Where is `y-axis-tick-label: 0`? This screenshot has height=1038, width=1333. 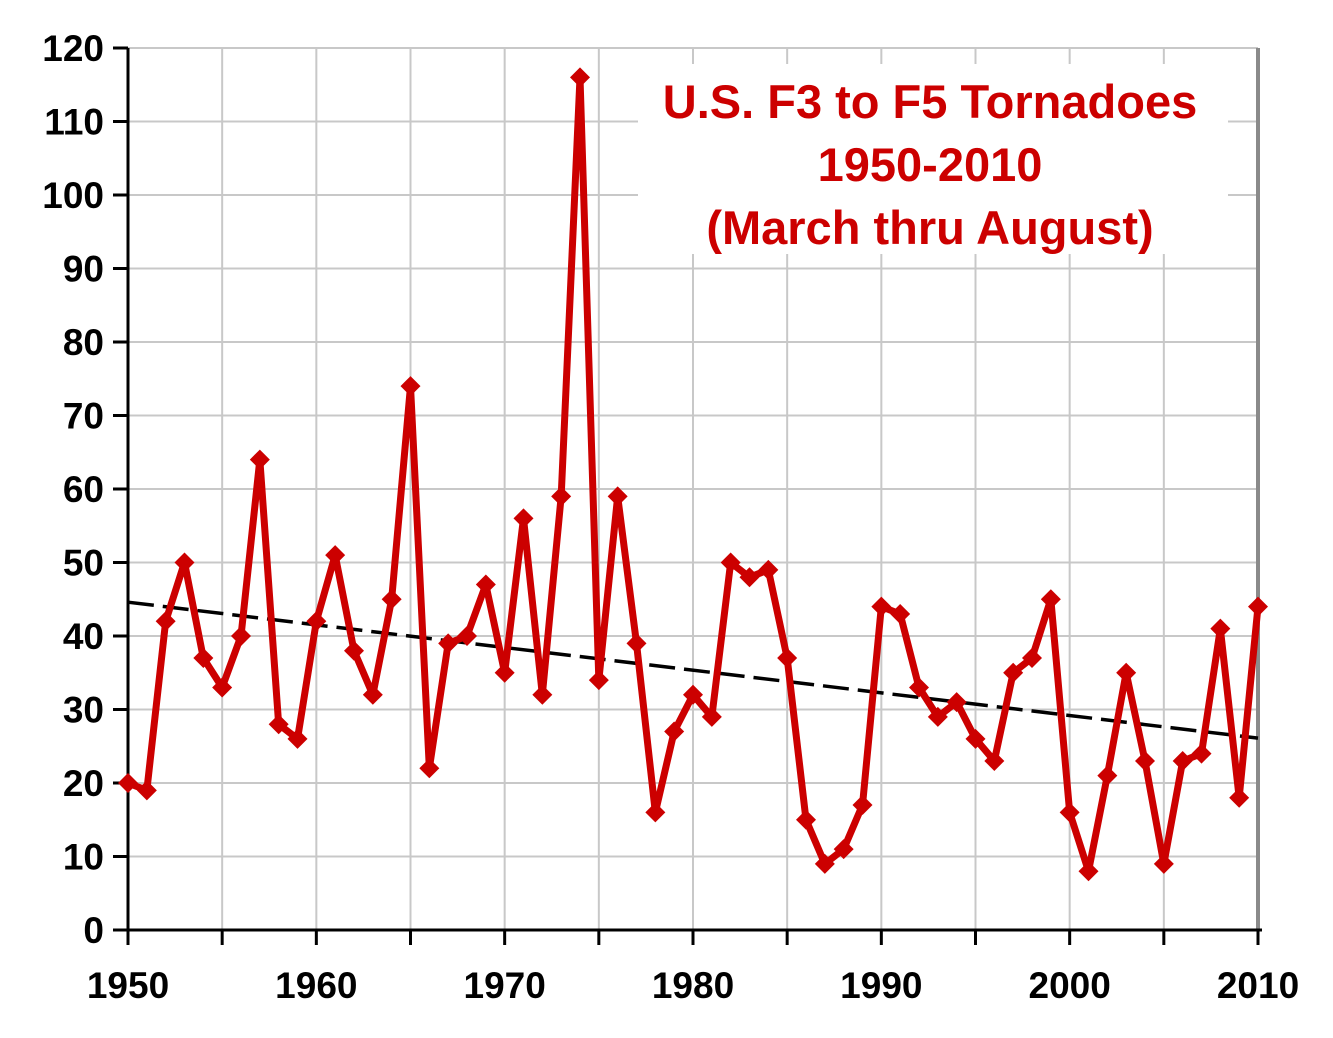 y-axis-tick-label: 0 is located at coordinates (93, 930).